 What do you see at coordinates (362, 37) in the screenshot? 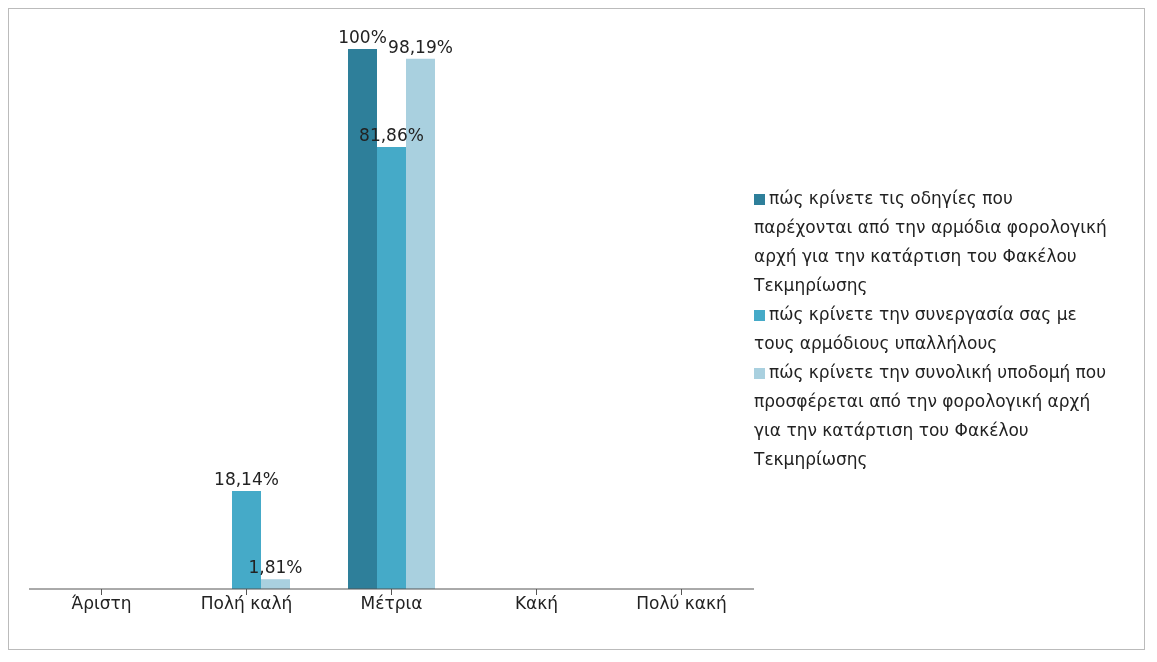
I see `data-label: 100%` at bounding box center [362, 37].